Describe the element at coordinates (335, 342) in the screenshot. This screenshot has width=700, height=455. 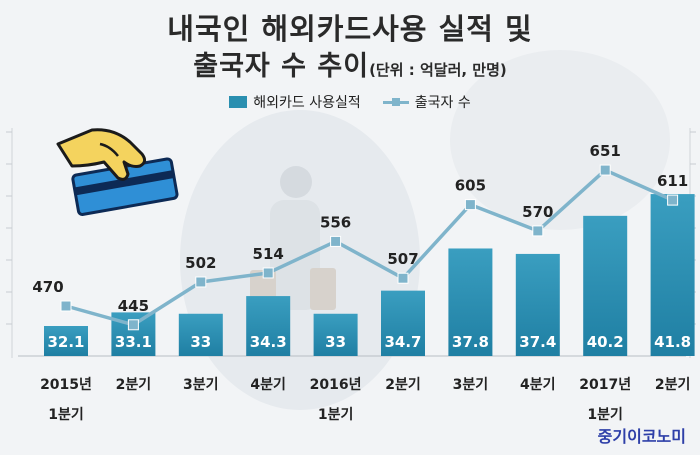
I see `bar-value-label-5: 33` at that location.